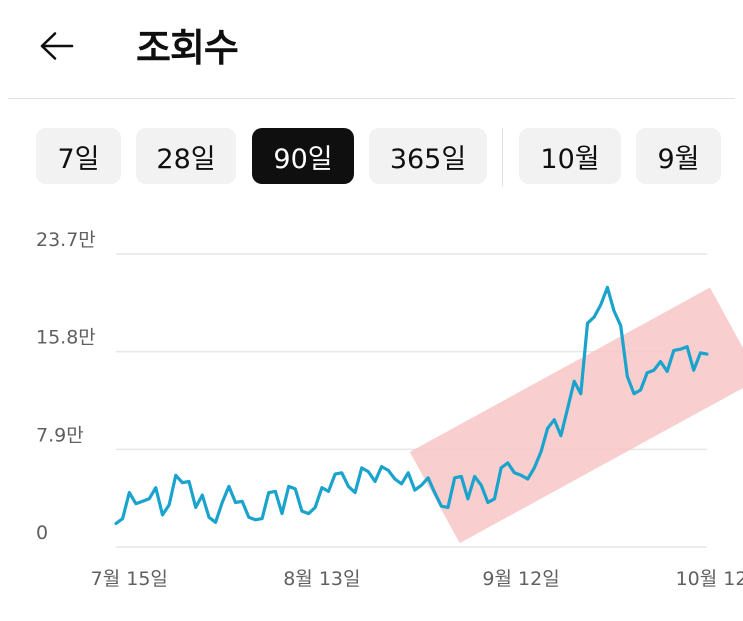  What do you see at coordinates (709, 579) in the screenshot?
I see `x-tick-label: 10월 12일` at bounding box center [709, 579].